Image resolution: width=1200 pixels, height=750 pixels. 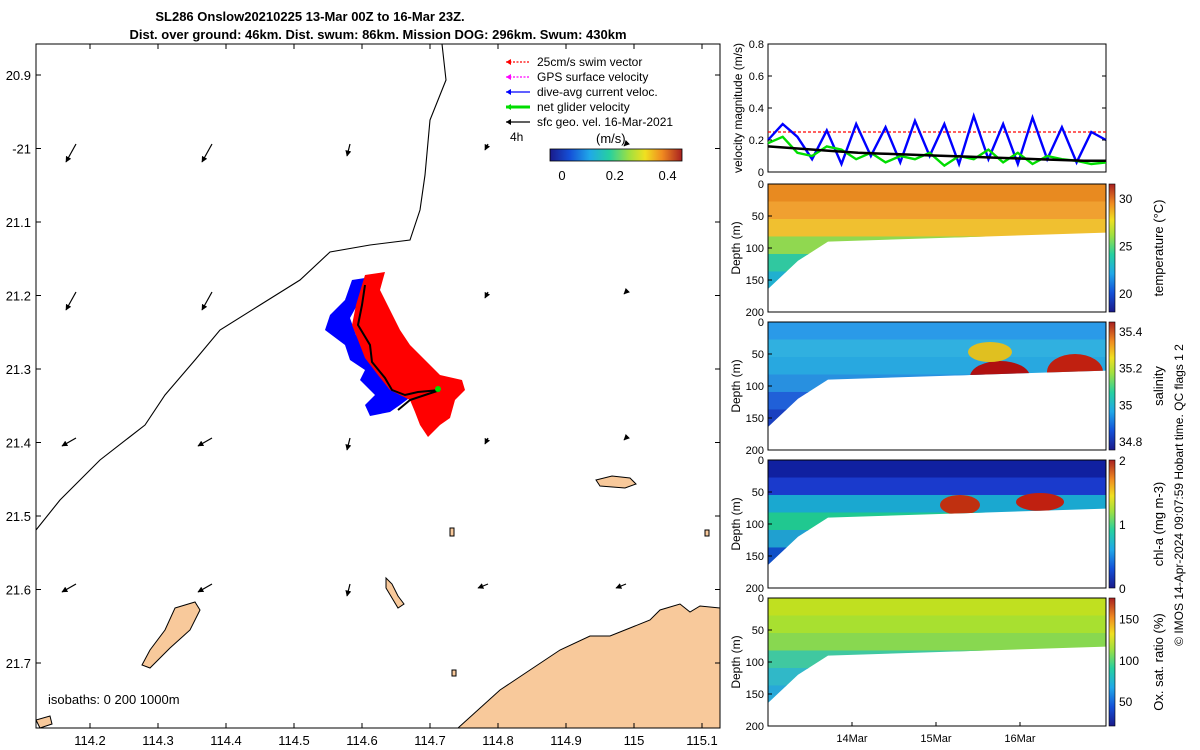 What do you see at coordinates (1122, 525) in the screenshot?
I see `profile-colorbar-tick-label: 1` at bounding box center [1122, 525].